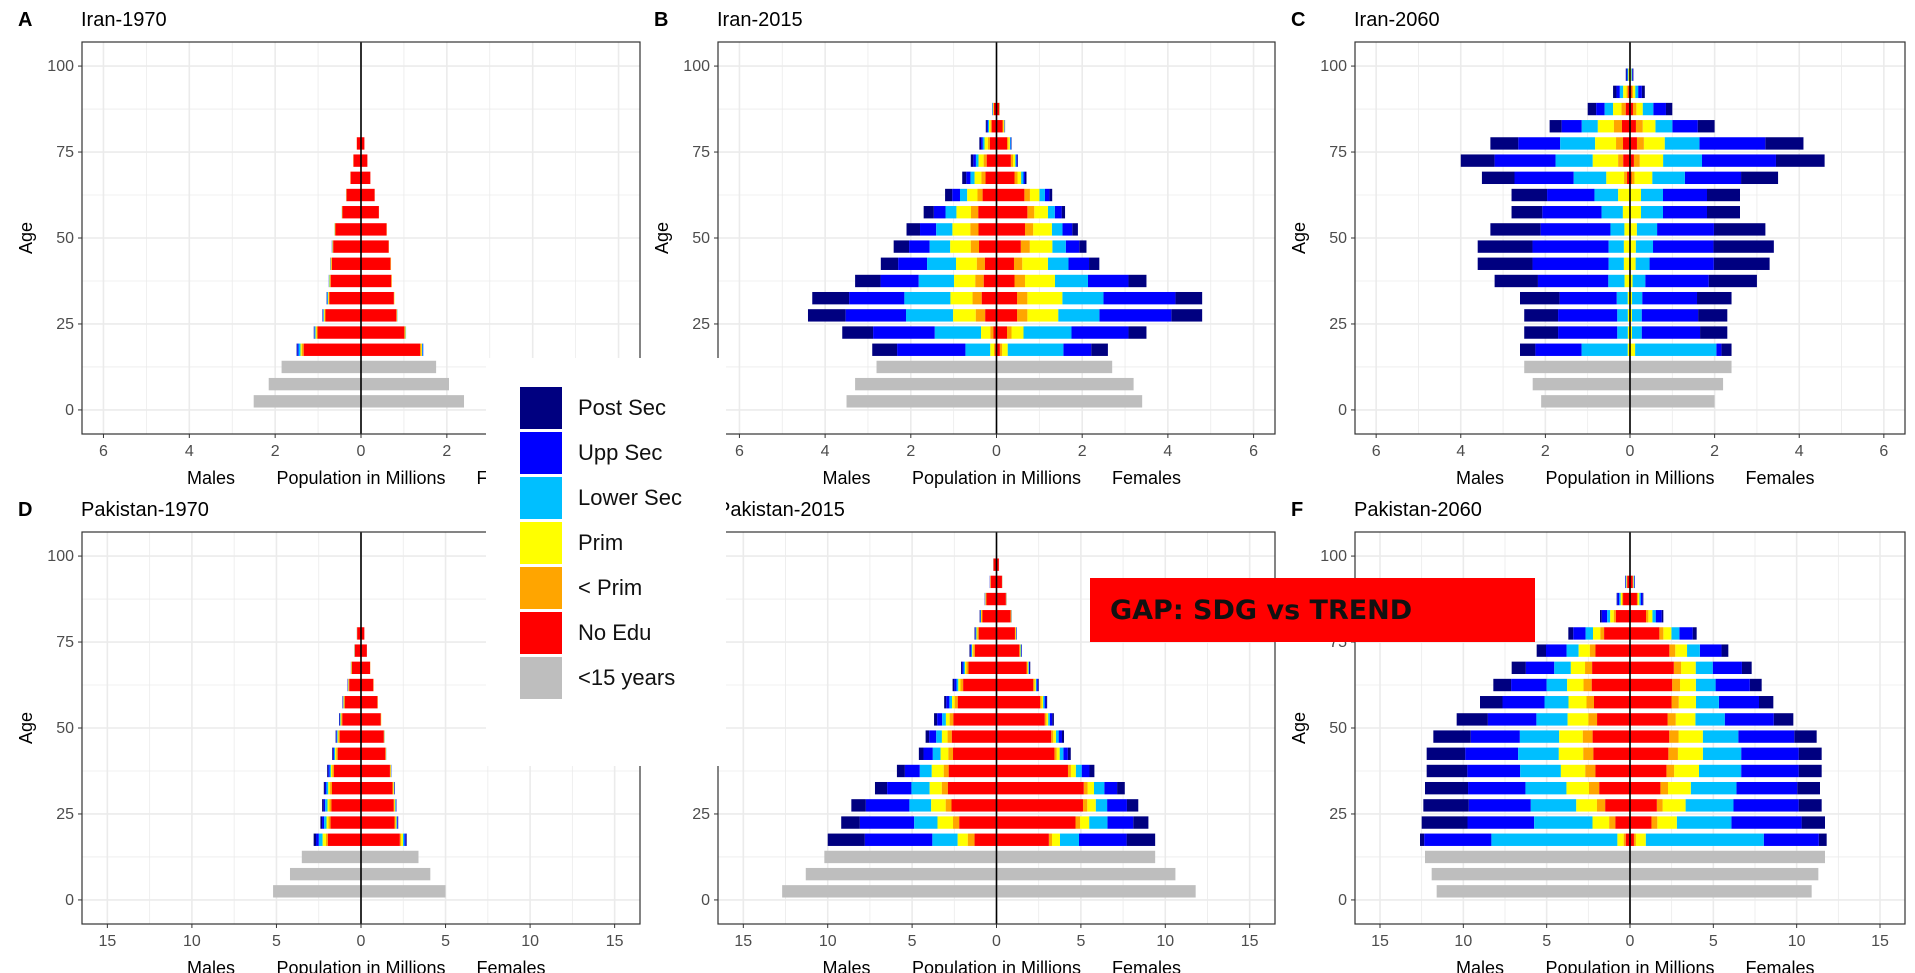 The height and width of the screenshot is (973, 1915). Describe the element at coordinates (601, 542) in the screenshot. I see `legend-label-prim: Prim` at that location.